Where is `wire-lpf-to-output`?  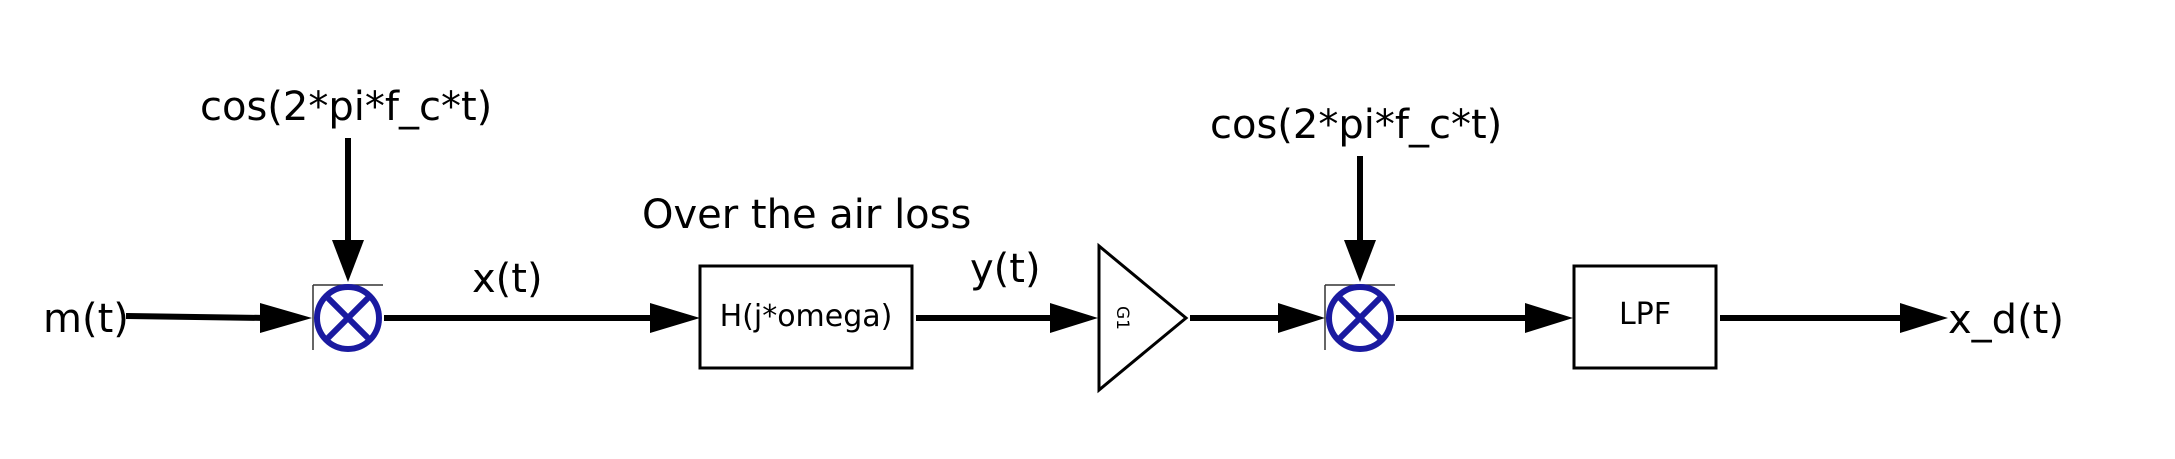 wire-lpf-to-output is located at coordinates (1834, 318).